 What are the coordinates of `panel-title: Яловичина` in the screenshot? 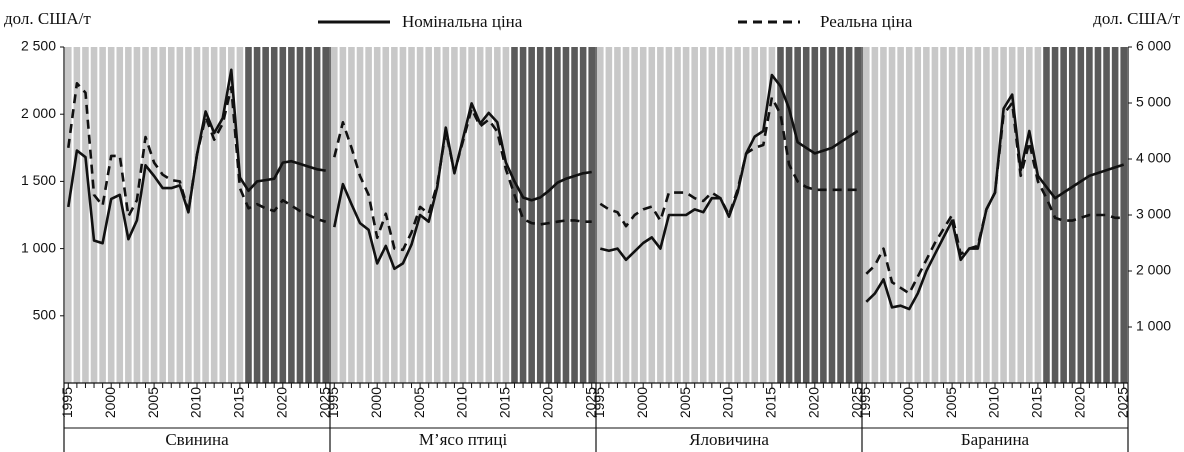 It's located at (729, 439).